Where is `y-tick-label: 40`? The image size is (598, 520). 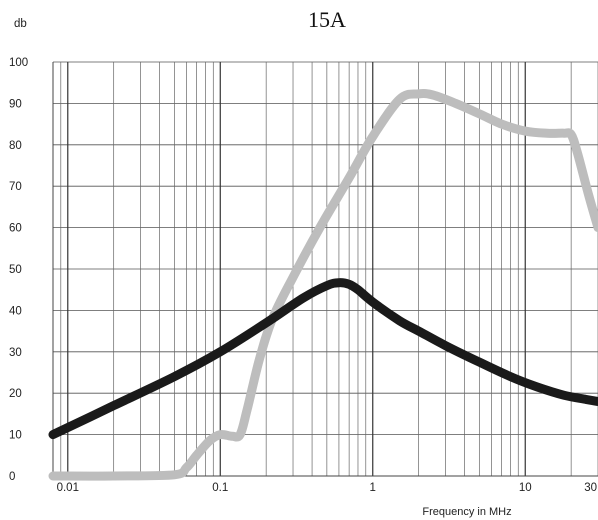
y-tick-label: 40 is located at coordinates (15, 311).